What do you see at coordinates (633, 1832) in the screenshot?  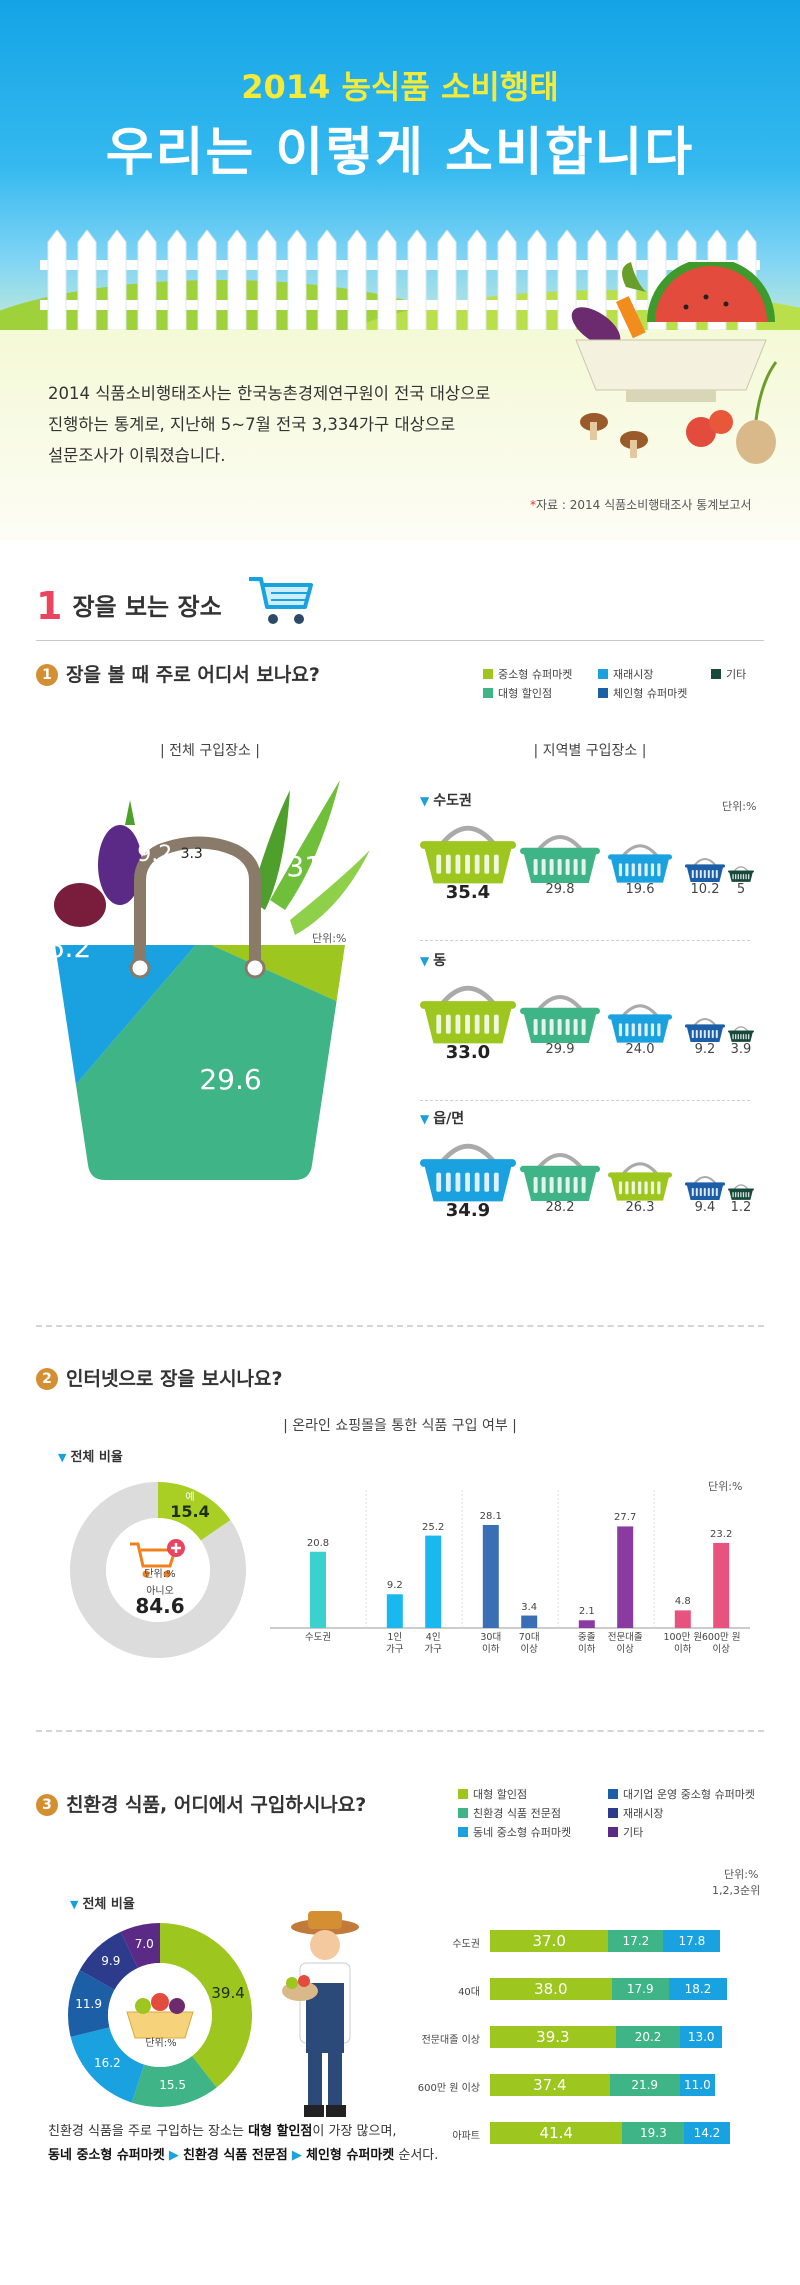 I see `legend-label: 기타` at bounding box center [633, 1832].